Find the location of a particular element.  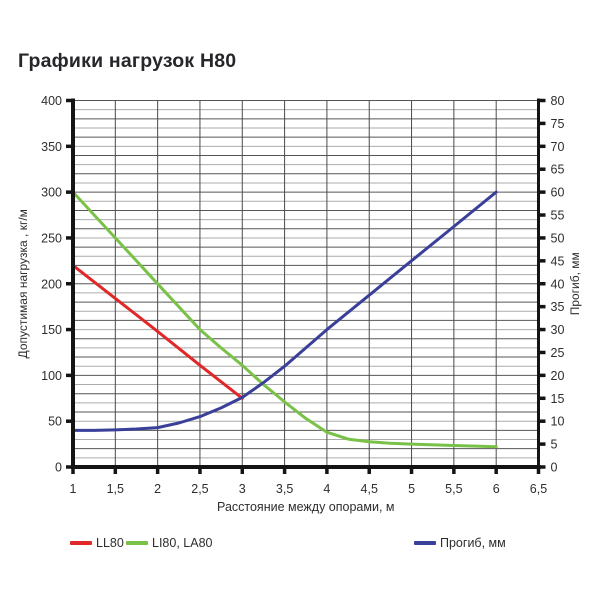

x-tick-label: 5,5 is located at coordinates (453, 489).